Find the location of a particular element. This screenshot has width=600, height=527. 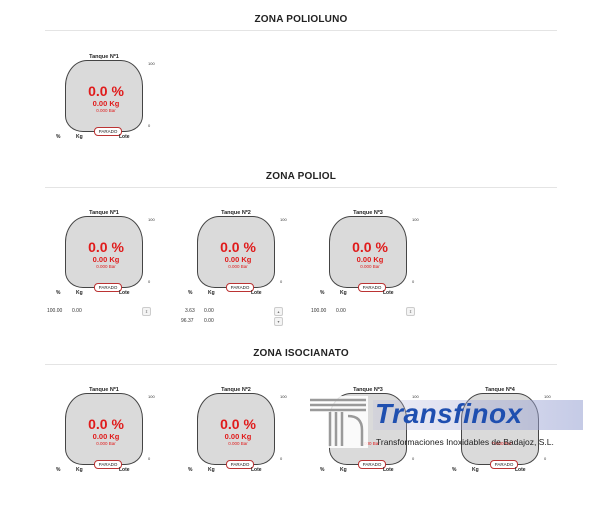

logo-emblem-icon is located at coordinates (338, 422).